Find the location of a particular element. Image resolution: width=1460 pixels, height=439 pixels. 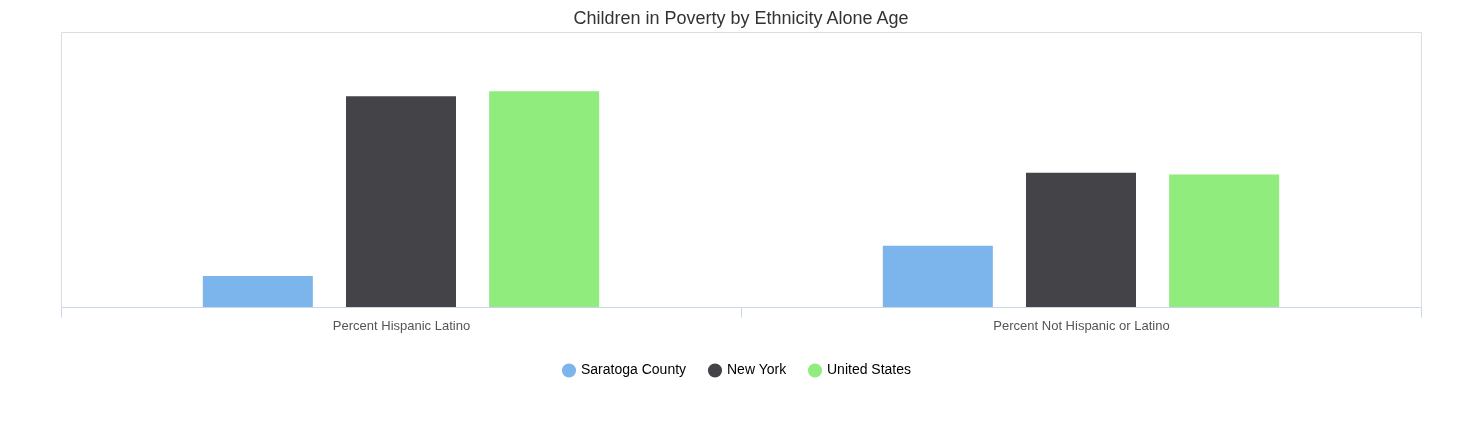

legend-label: United States is located at coordinates (869, 369).